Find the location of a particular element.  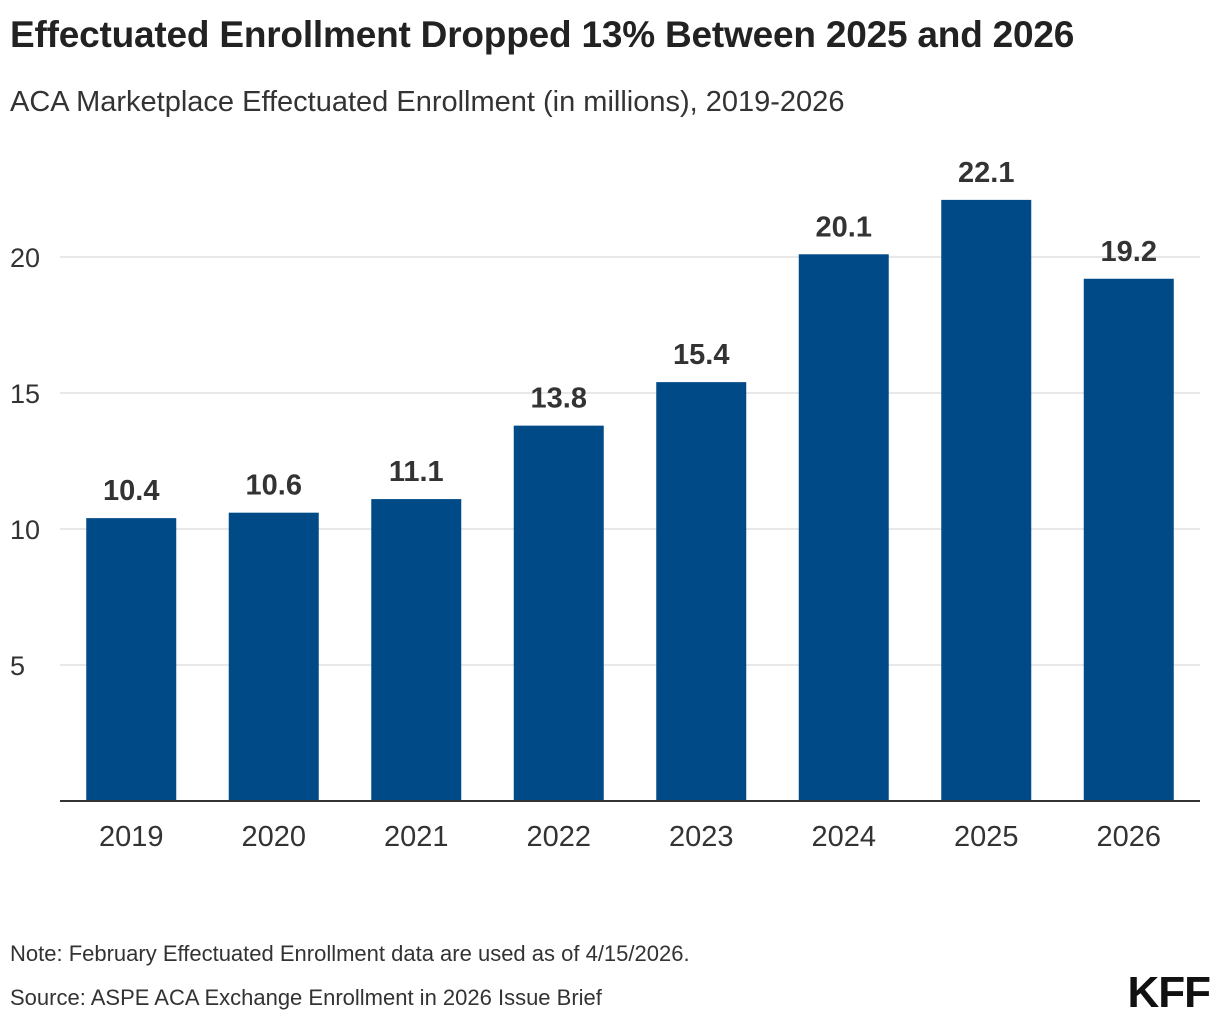

data-label: 15.4 is located at coordinates (701, 355).